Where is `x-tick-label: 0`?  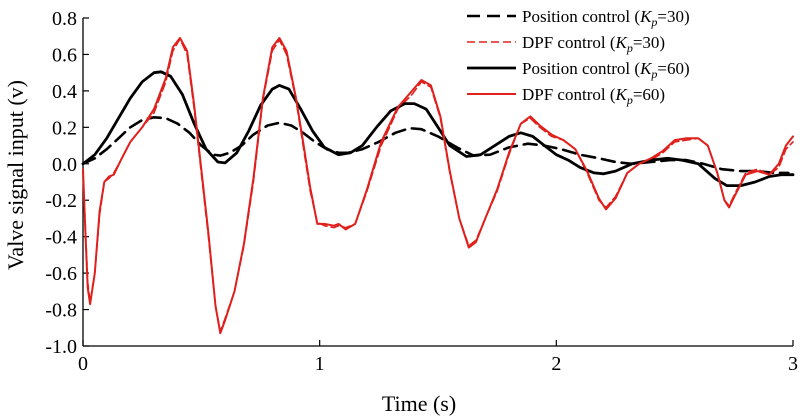
x-tick-label: 0 is located at coordinates (83, 364).